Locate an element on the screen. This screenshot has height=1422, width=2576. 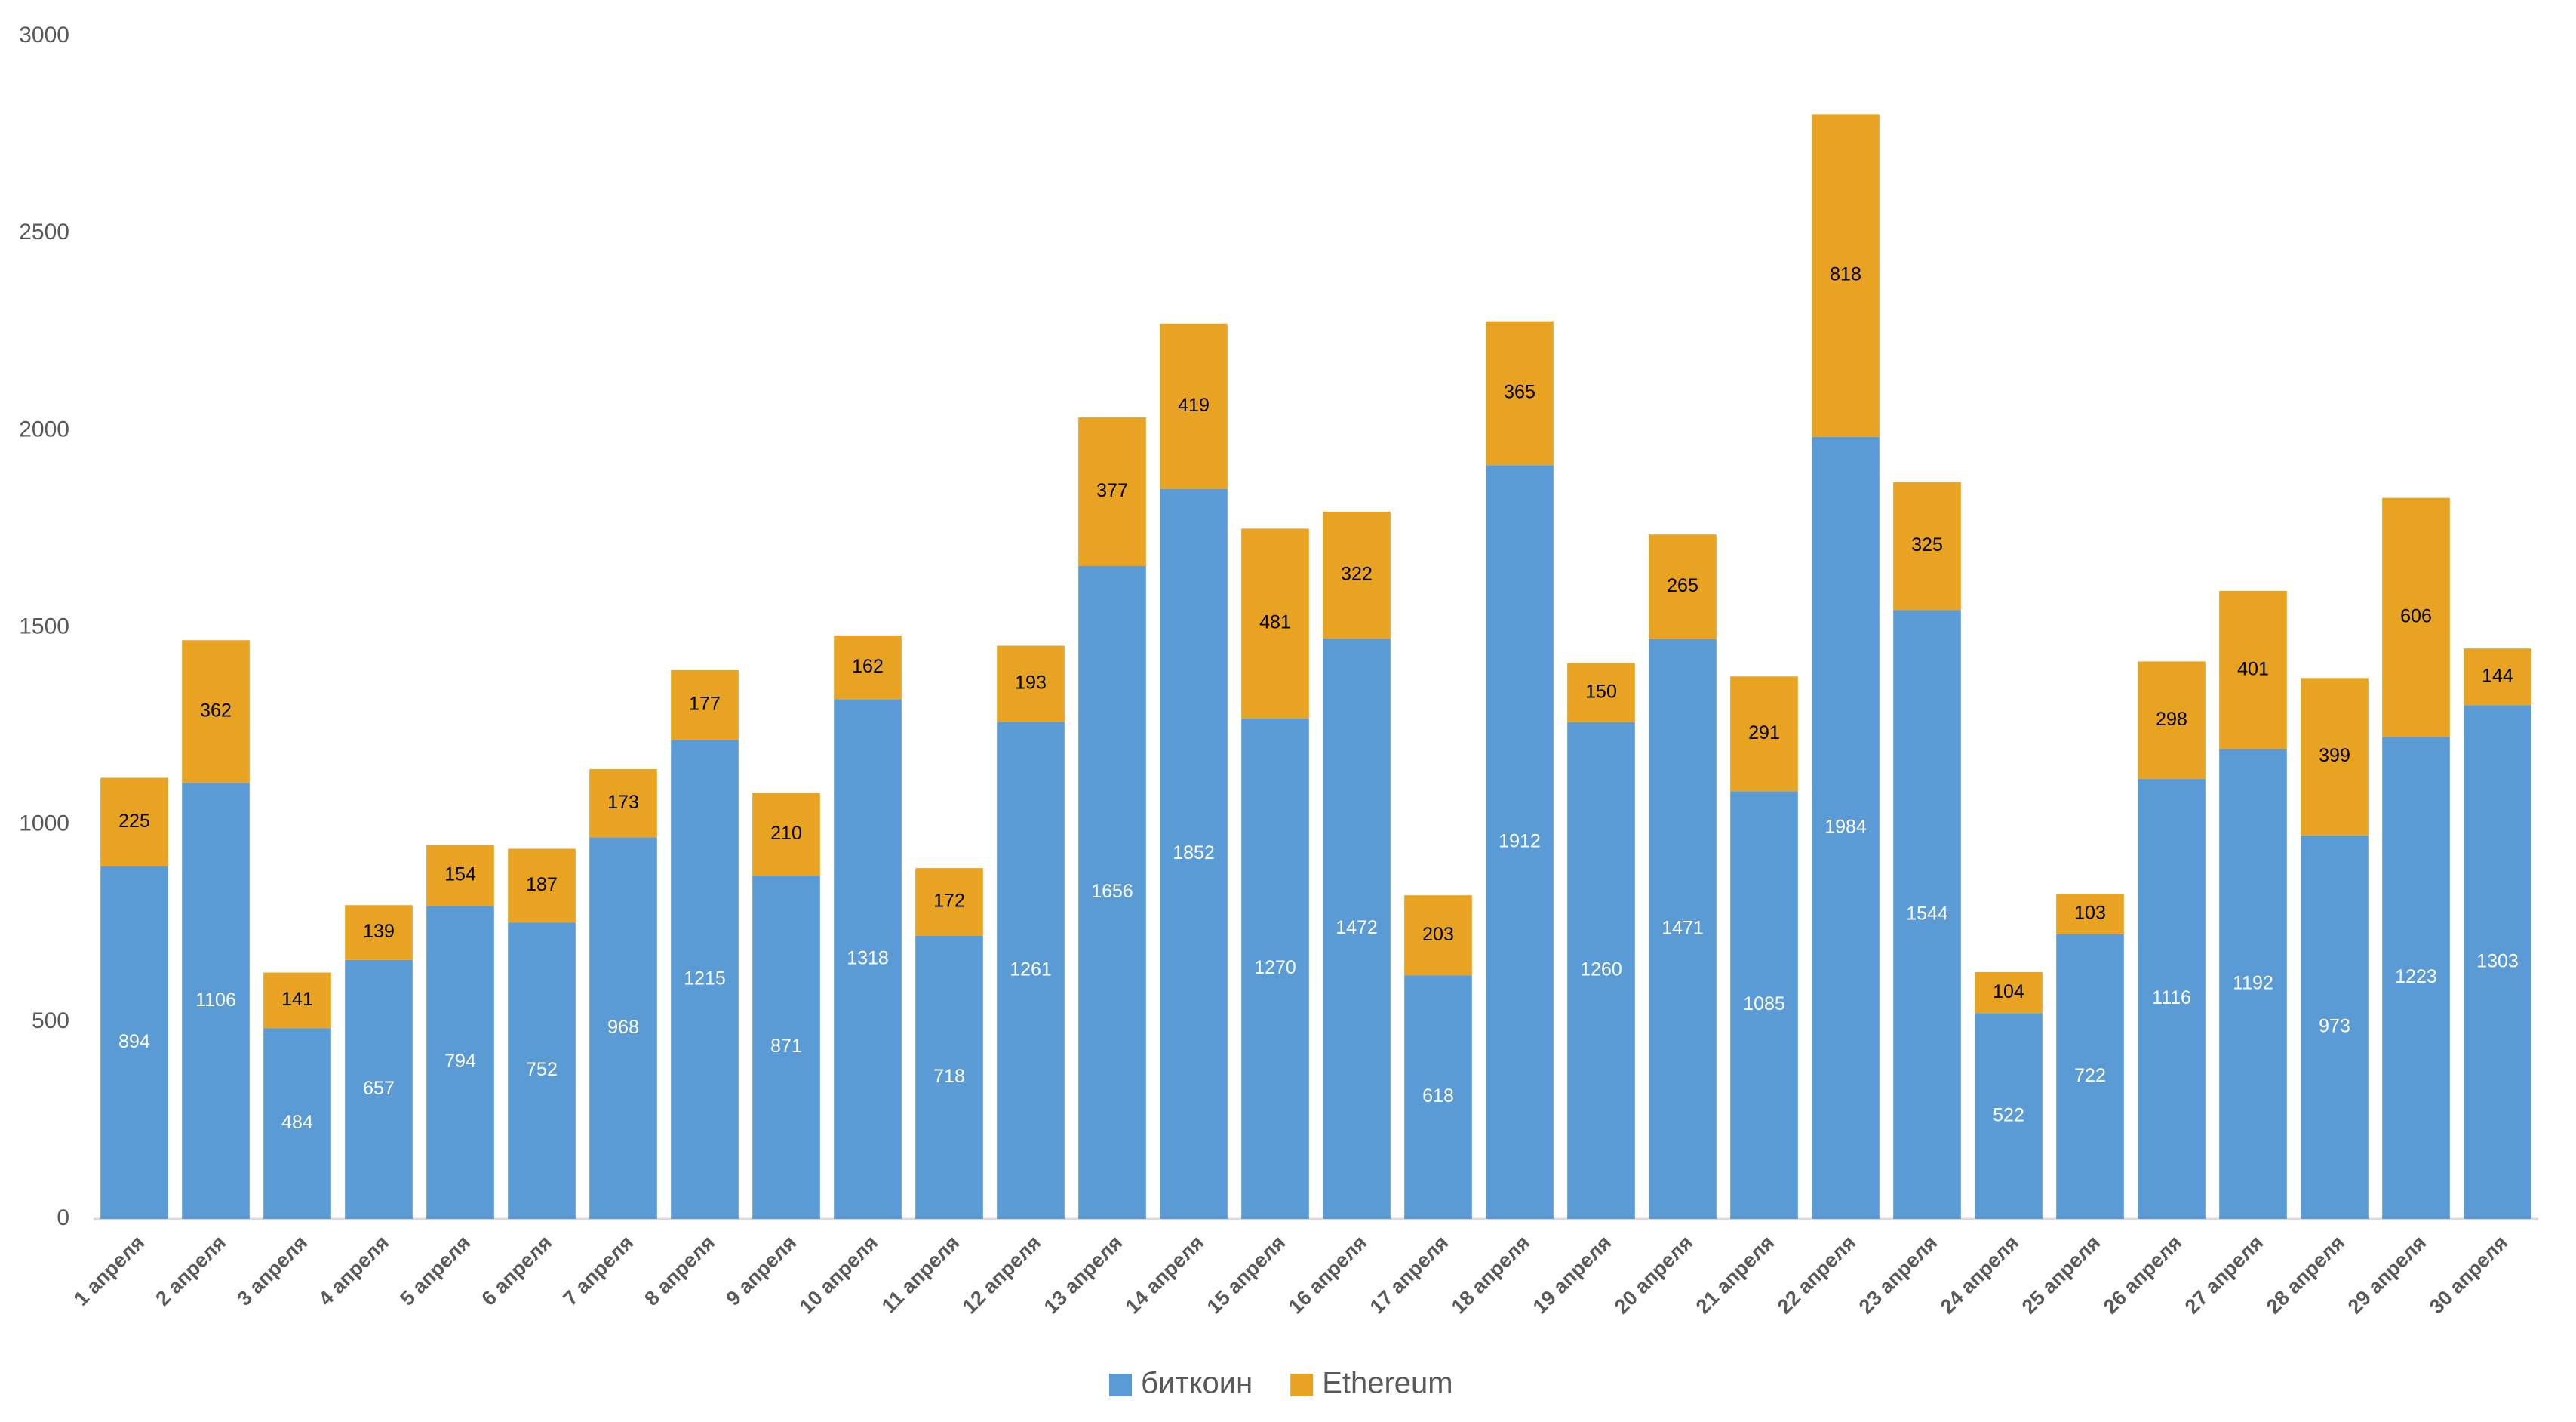
data-label: 1318 is located at coordinates (868, 957).